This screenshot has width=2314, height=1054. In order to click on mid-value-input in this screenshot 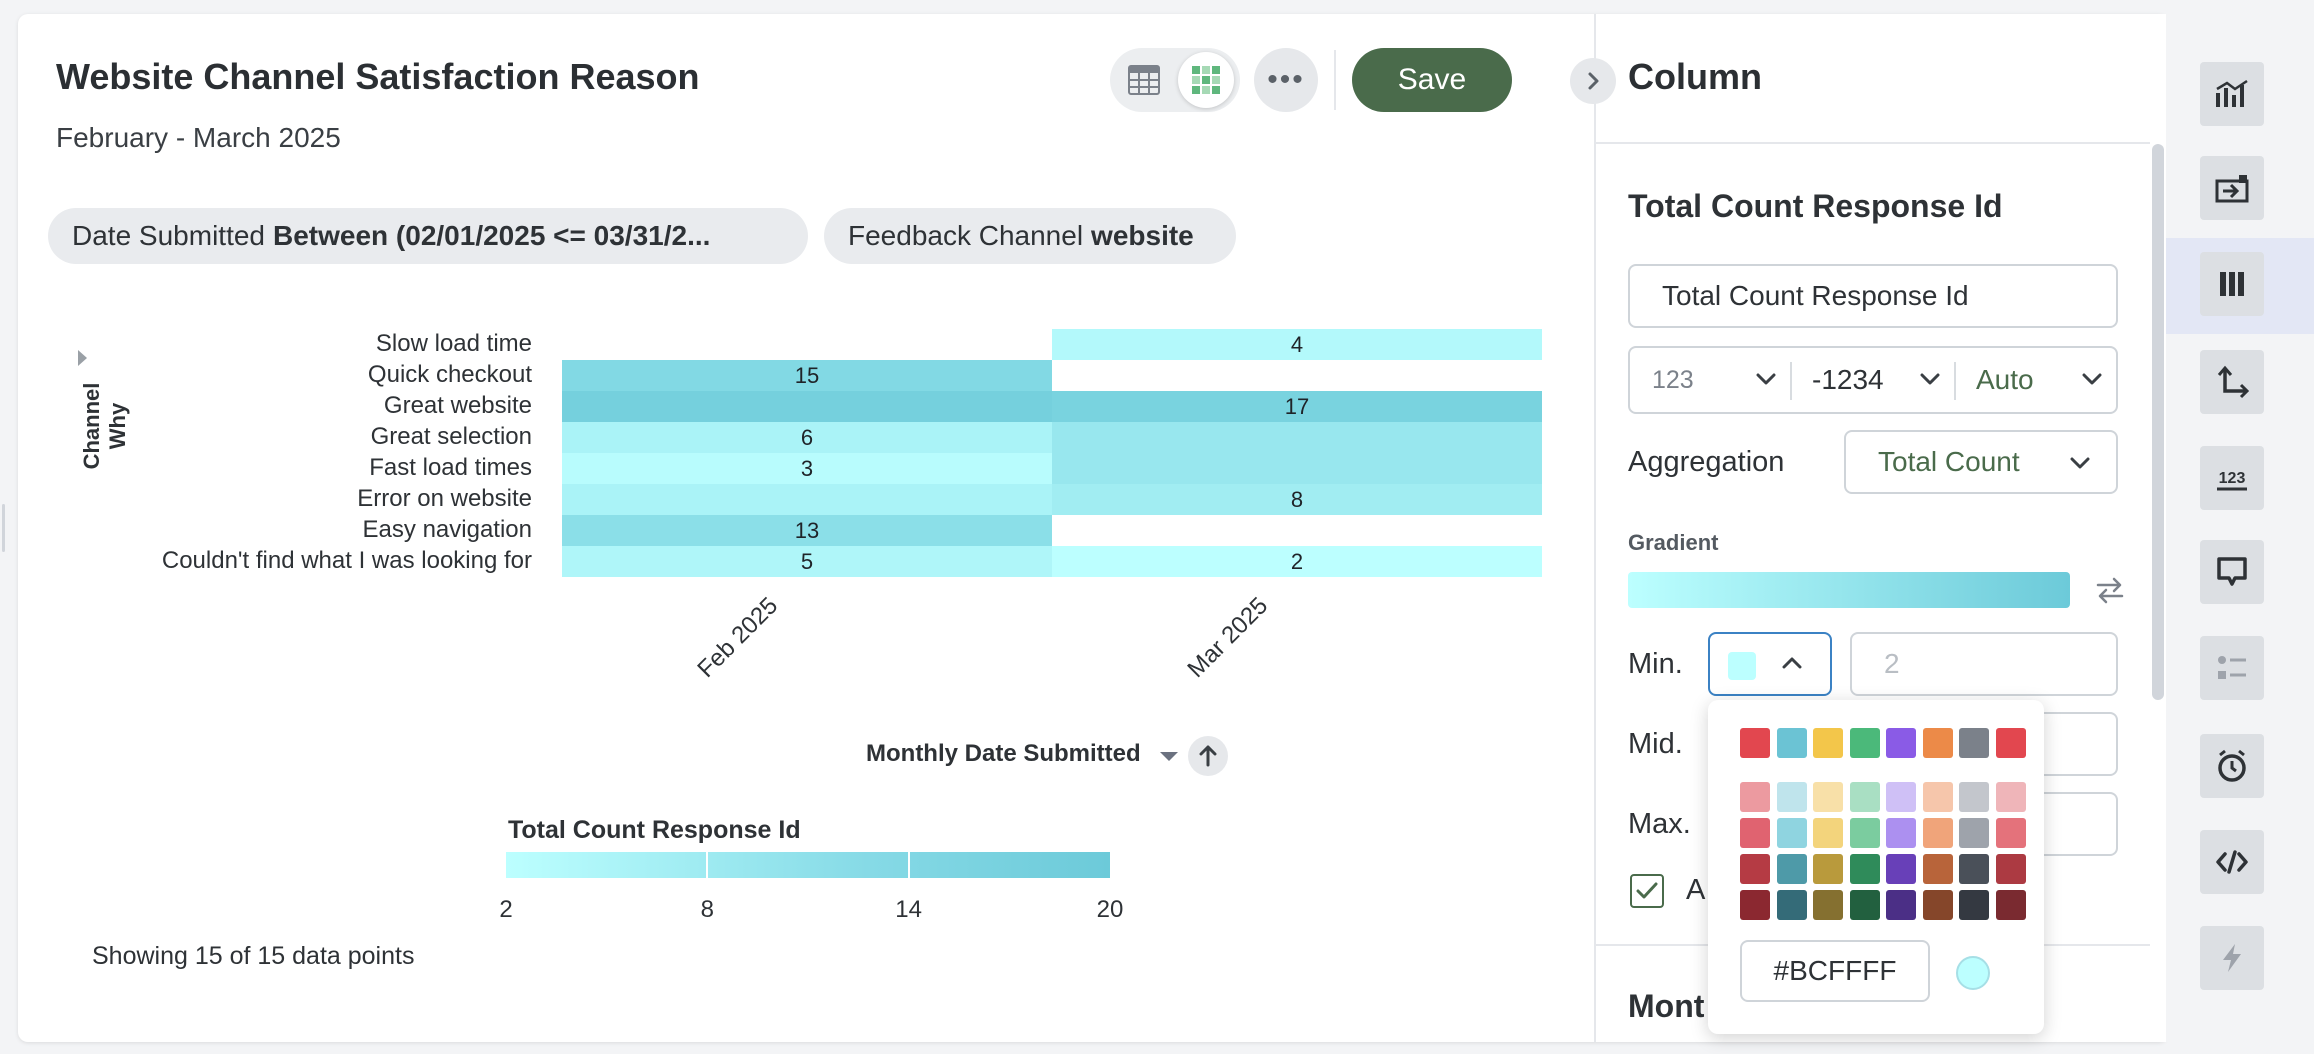, I will do `click(2074, 744)`.